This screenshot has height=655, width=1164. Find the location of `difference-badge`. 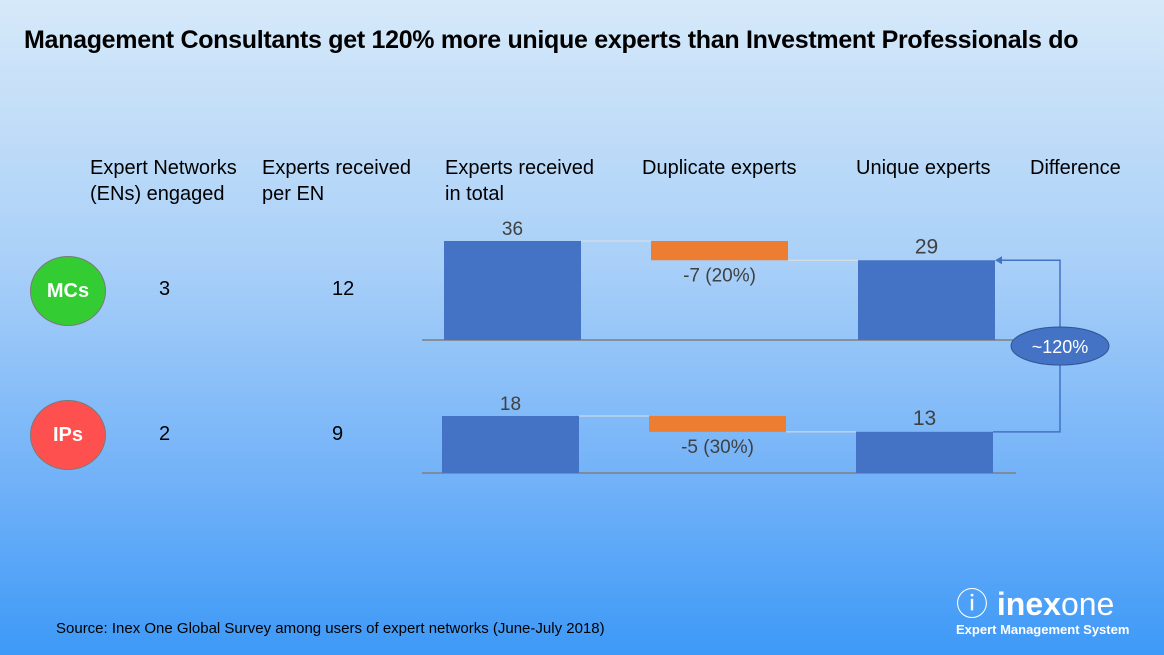

difference-badge is located at coordinates (1060, 346).